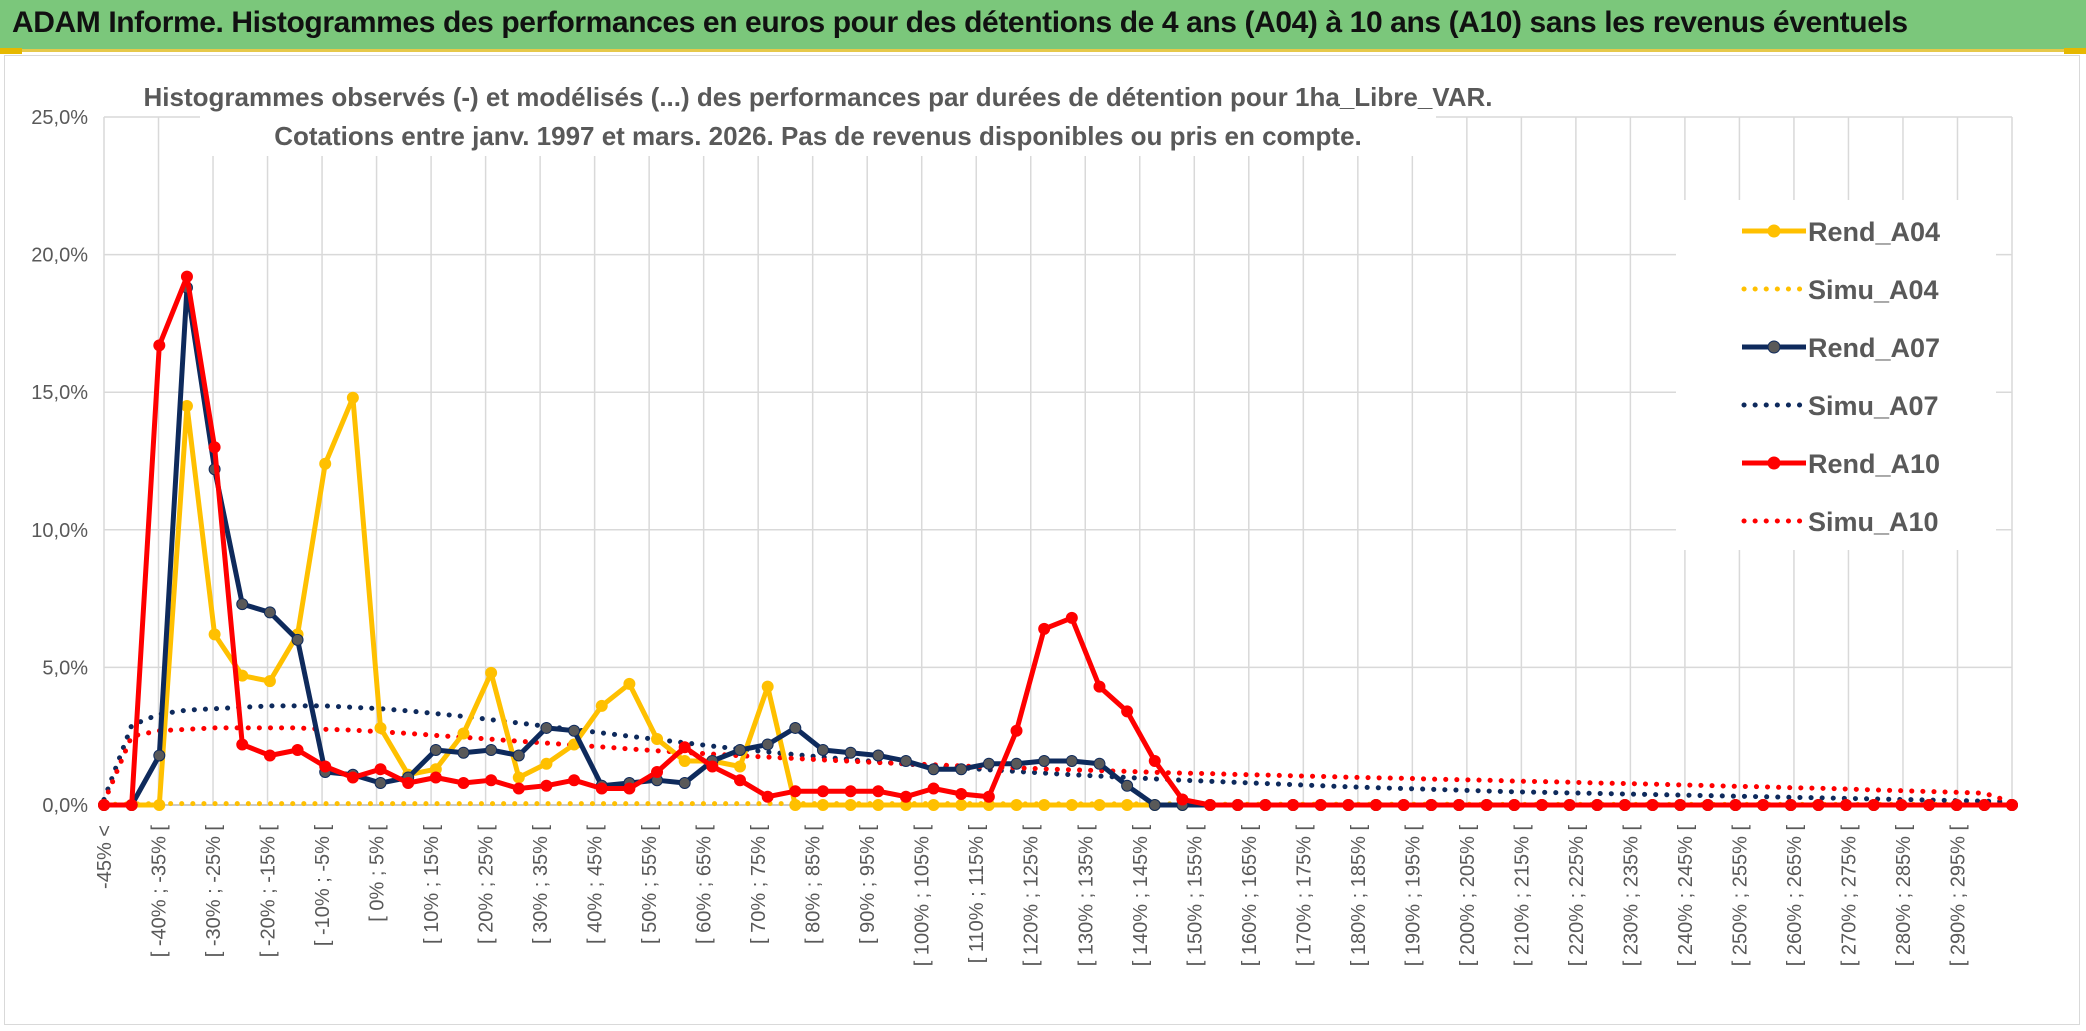  What do you see at coordinates (59, 118) in the screenshot?
I see `y-tick-label: 25,0%` at bounding box center [59, 118].